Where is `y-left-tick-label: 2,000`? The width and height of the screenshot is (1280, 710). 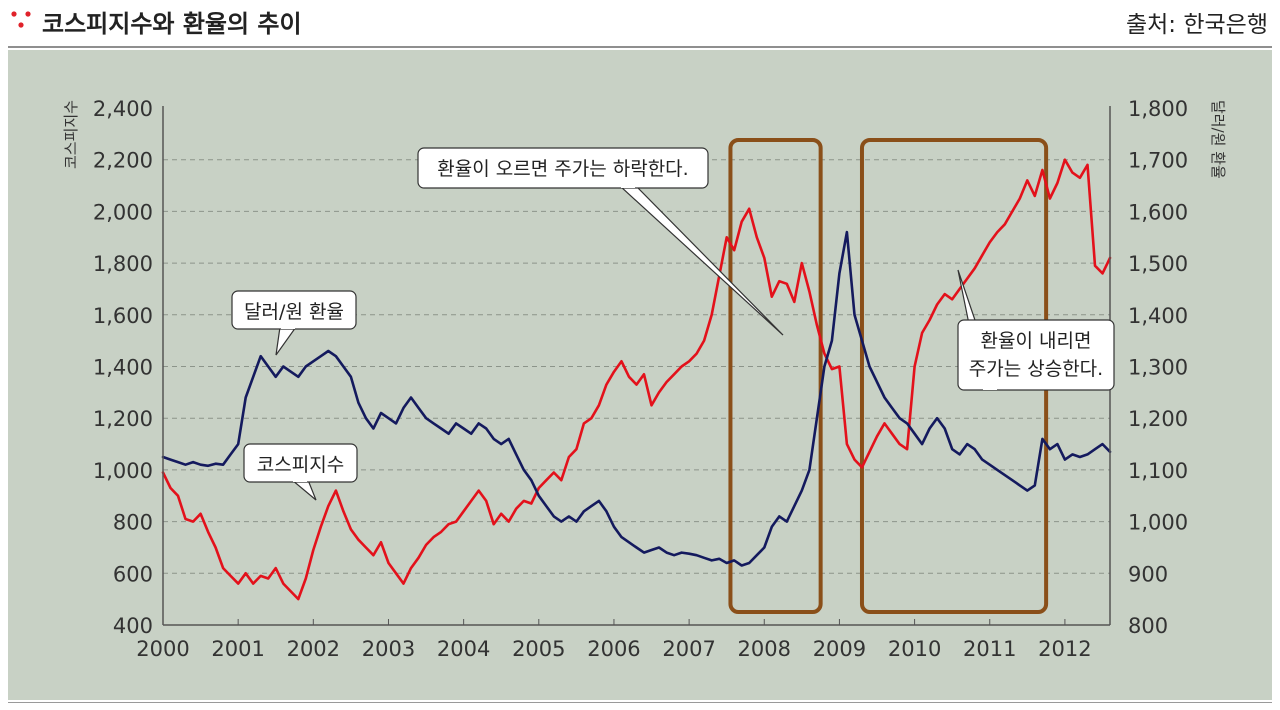 y-left-tick-label: 2,000 is located at coordinates (123, 212).